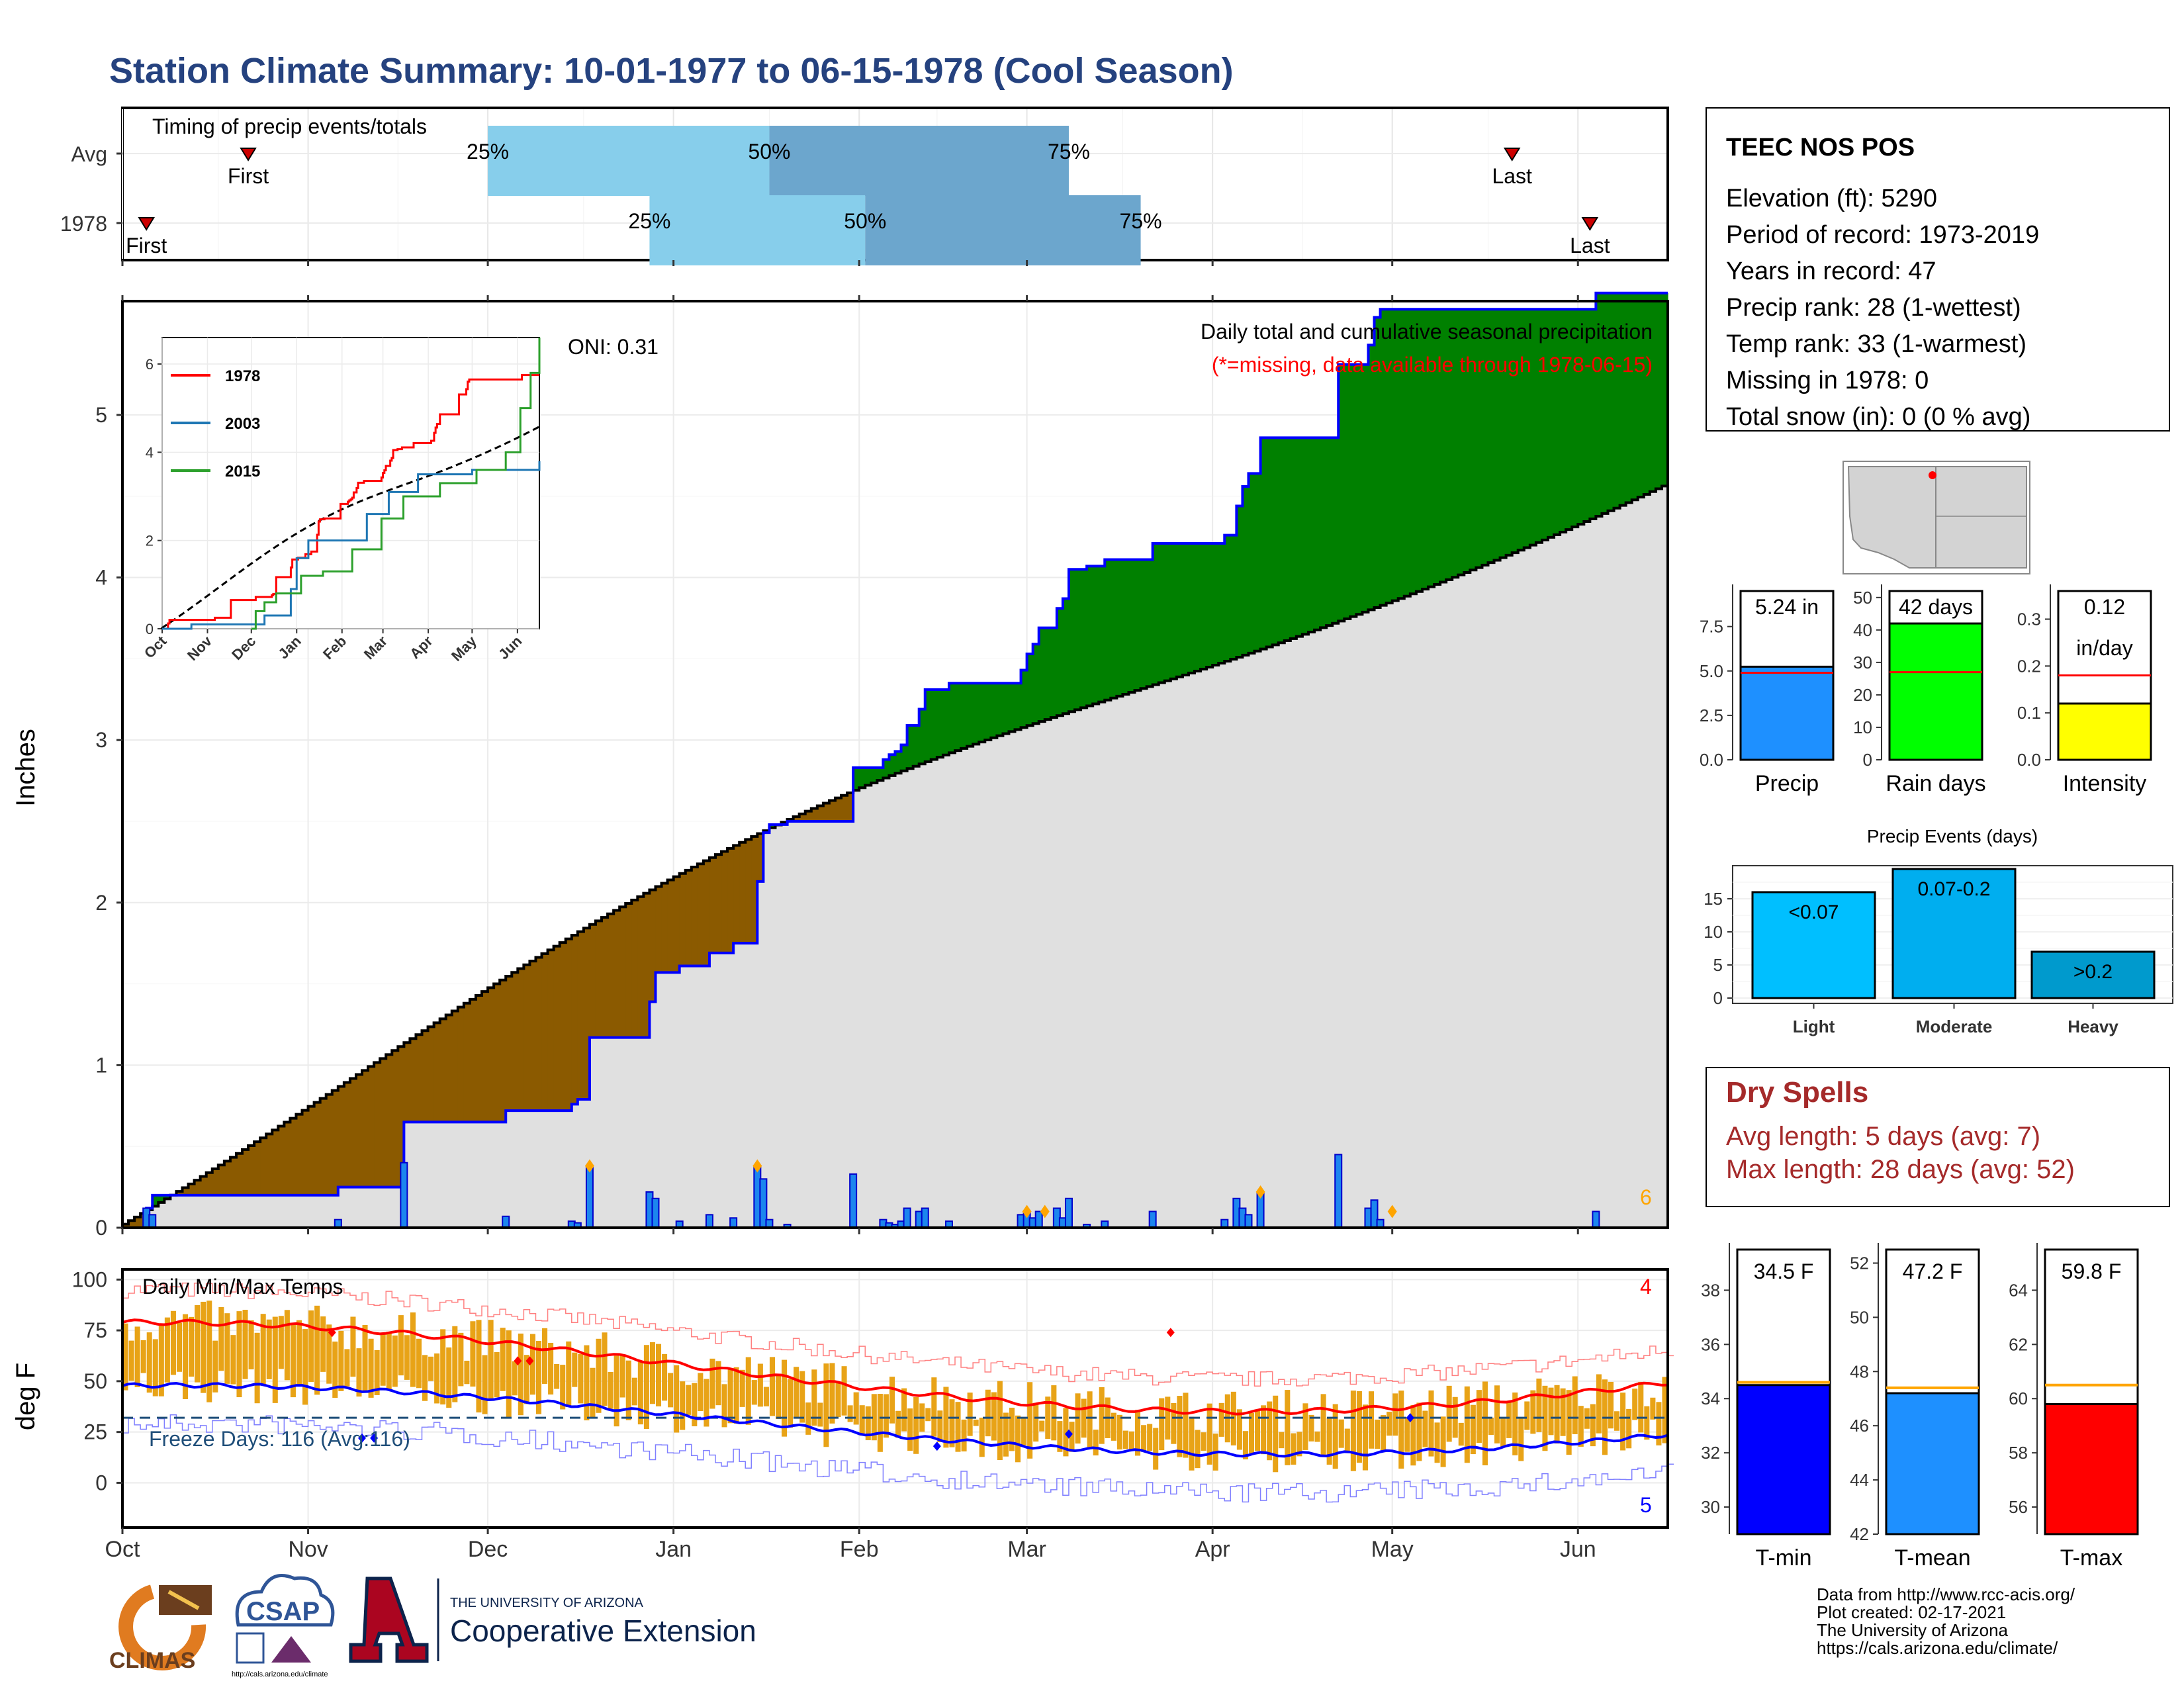 This screenshot has width=2184, height=1691. I want to click on month-label: Oct, so click(122, 1549).